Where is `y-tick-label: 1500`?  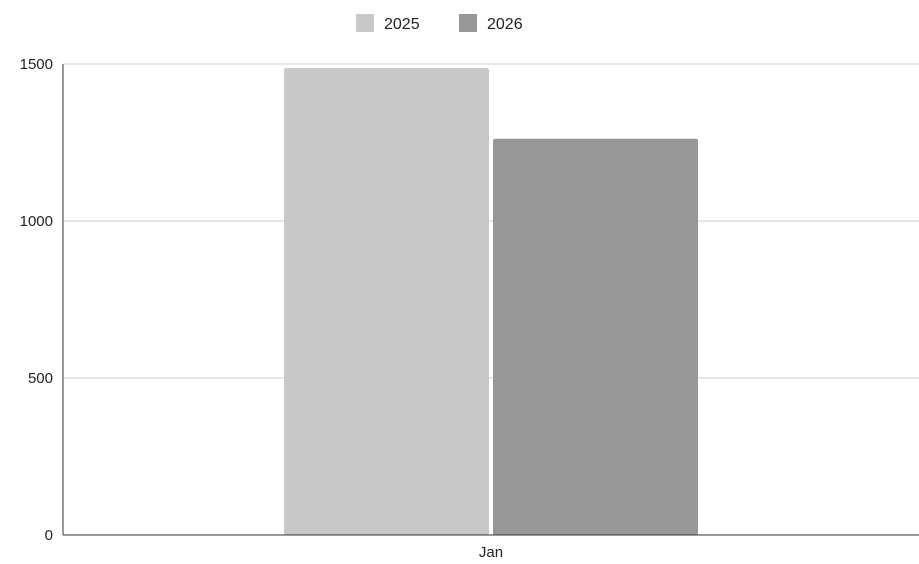
y-tick-label: 1500 is located at coordinates (36, 64).